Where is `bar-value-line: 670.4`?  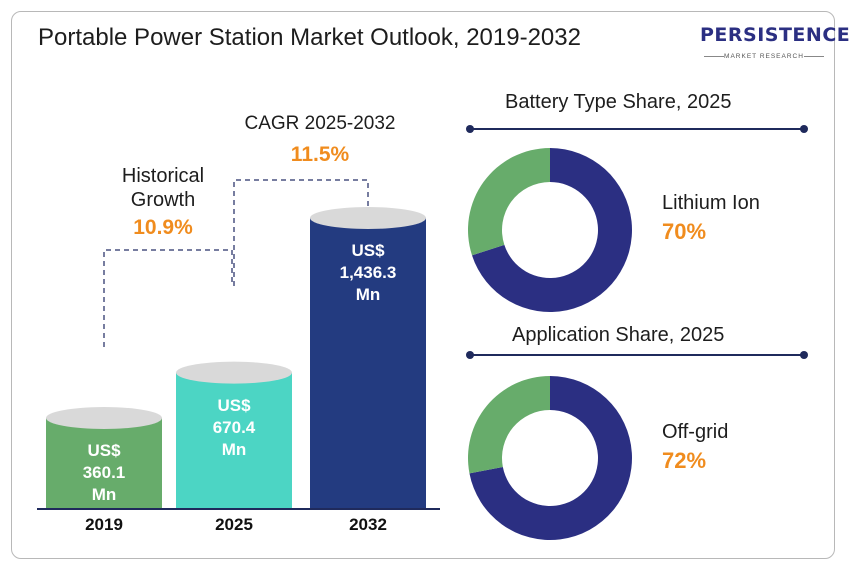 bar-value-line: 670.4 is located at coordinates (234, 427).